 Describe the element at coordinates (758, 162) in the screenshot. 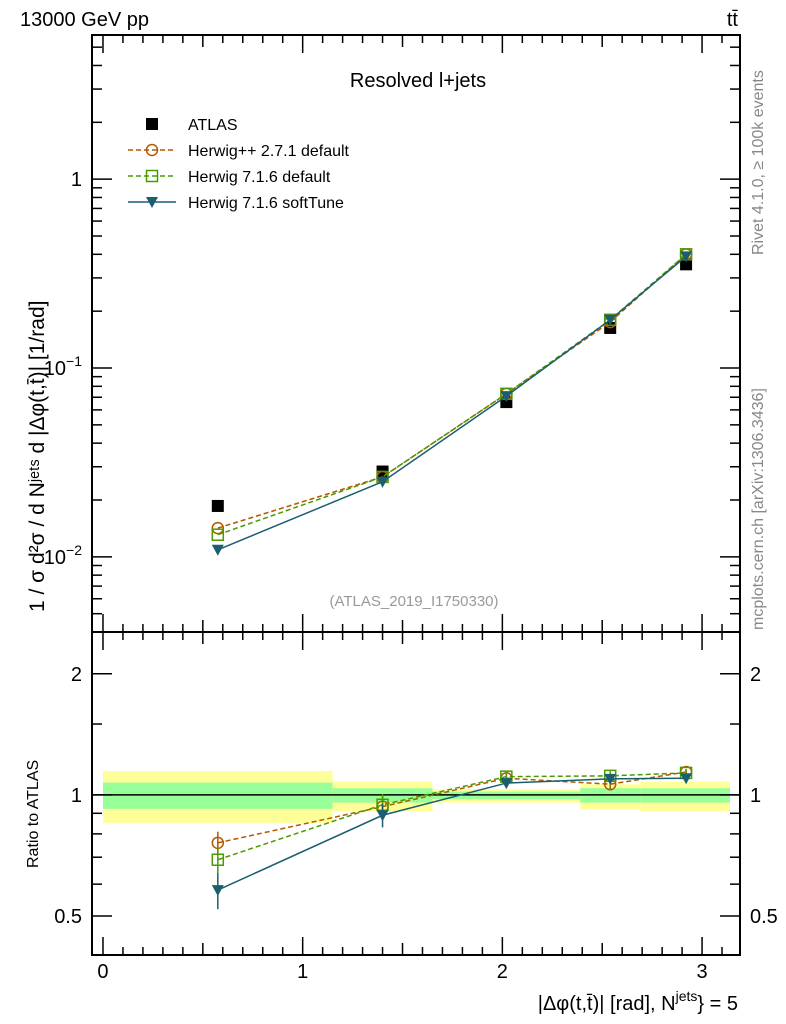

I see `rivet-label: Rivet 4.1.0, ≥ 100k events` at that location.